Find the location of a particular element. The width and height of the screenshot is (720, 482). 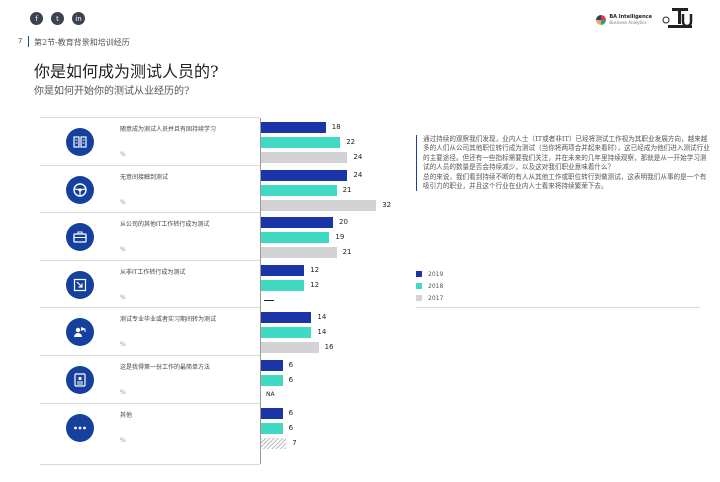

bar-value-label: 22 is located at coordinates (351, 142).